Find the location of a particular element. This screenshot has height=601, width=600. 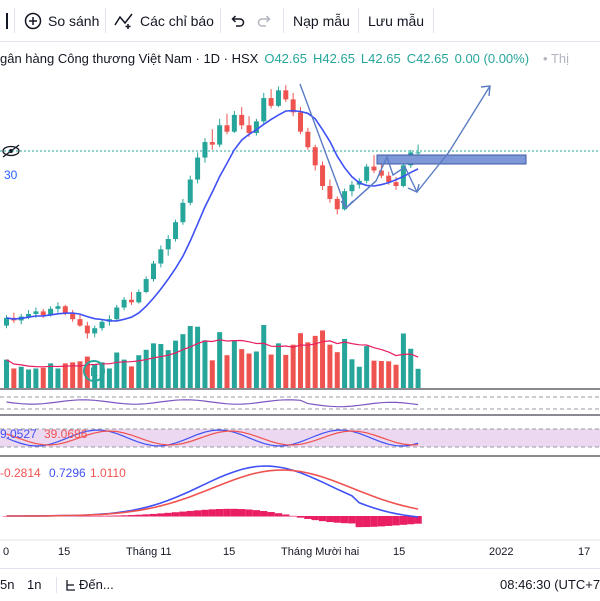

toolbar-left-stub is located at coordinates (4, 20).